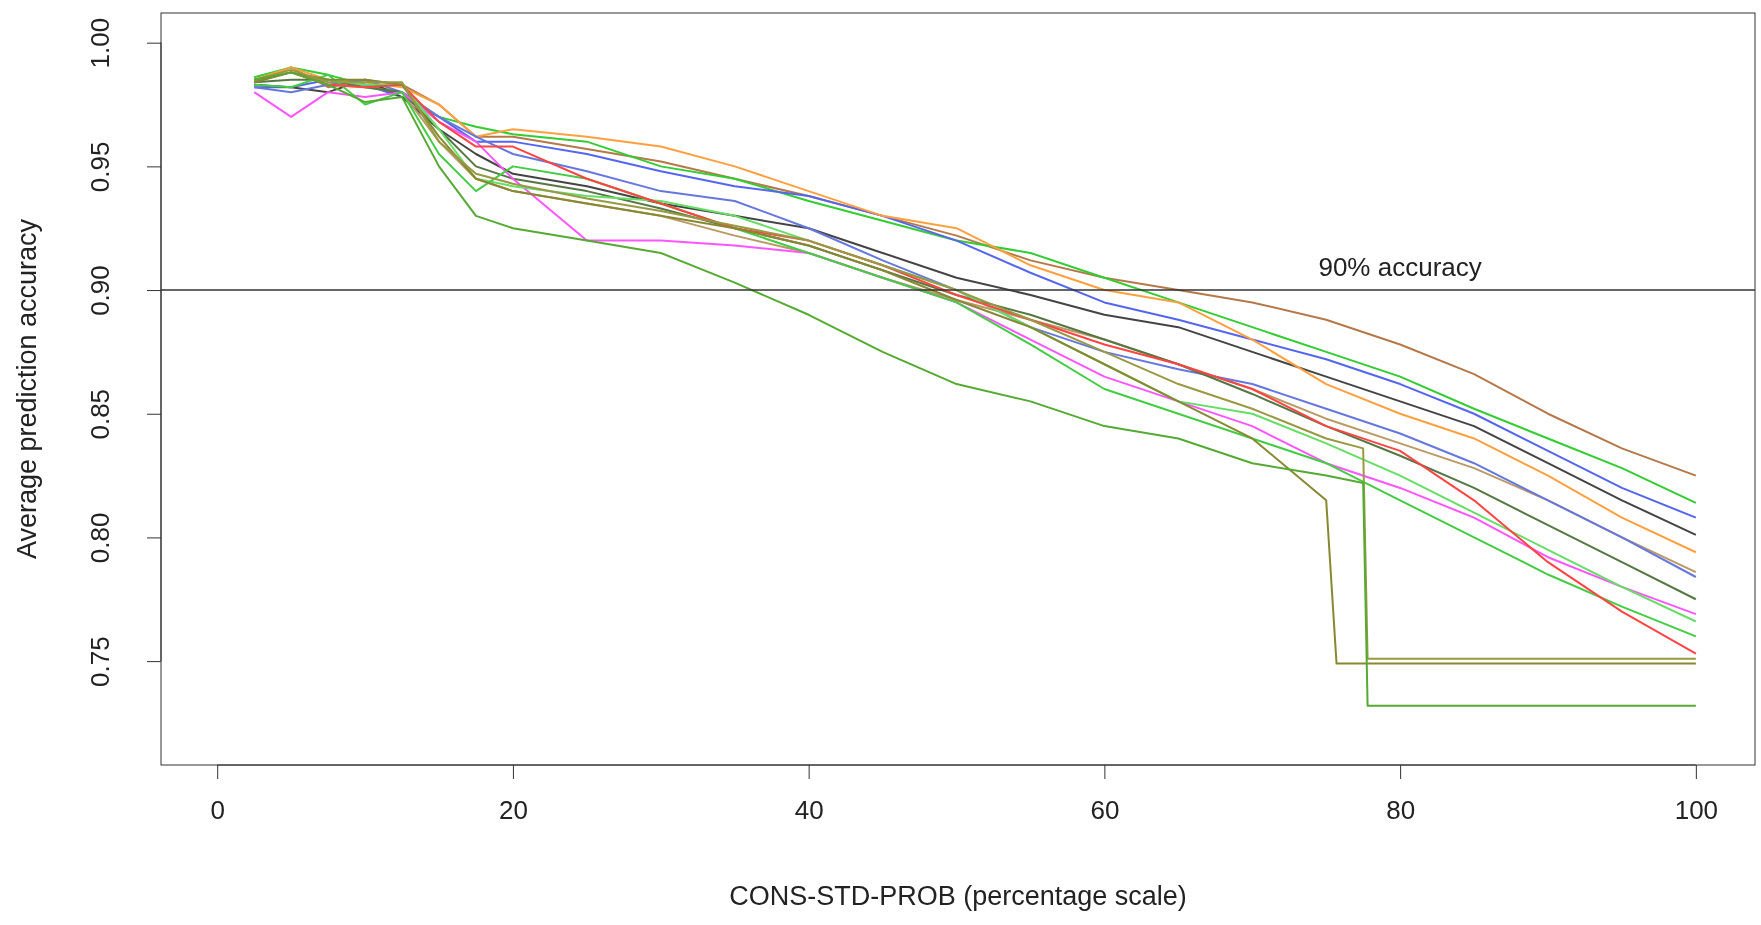 This screenshot has width=1761, height=925. I want to click on y-tick-label: 0.90, so click(100, 290).